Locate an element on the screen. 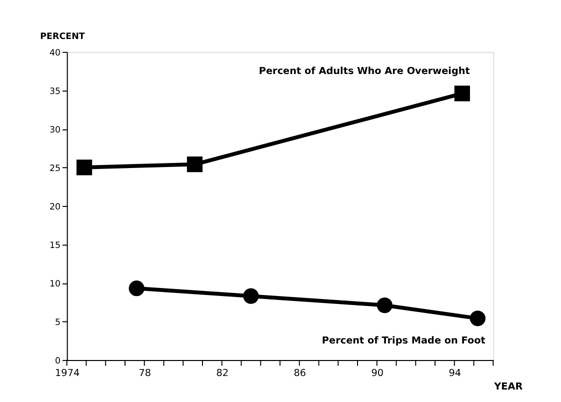  y-tick-label: 25 is located at coordinates (55, 169).